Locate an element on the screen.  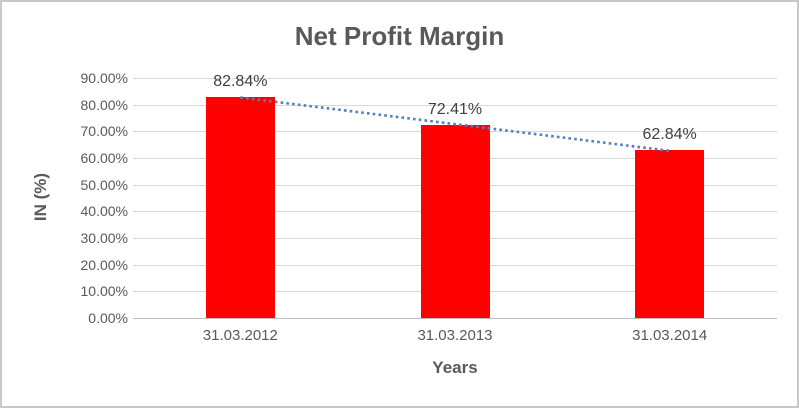
y-axis-title: IN (%) is located at coordinates (41, 197).